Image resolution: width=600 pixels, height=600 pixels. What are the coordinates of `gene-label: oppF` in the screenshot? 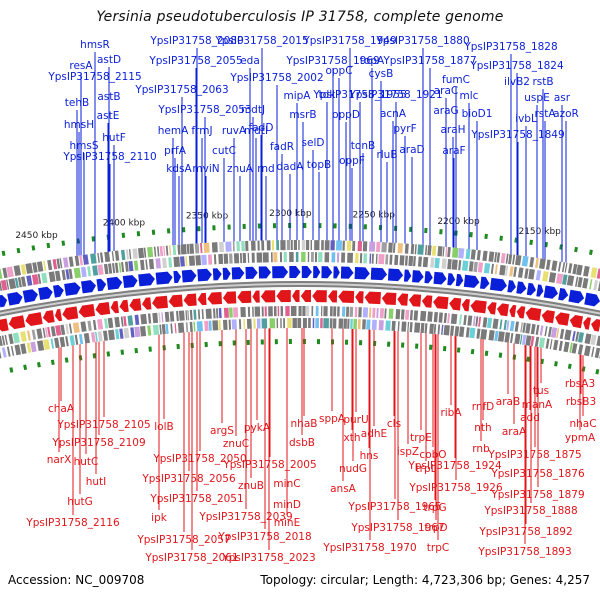 It's located at (352, 161).